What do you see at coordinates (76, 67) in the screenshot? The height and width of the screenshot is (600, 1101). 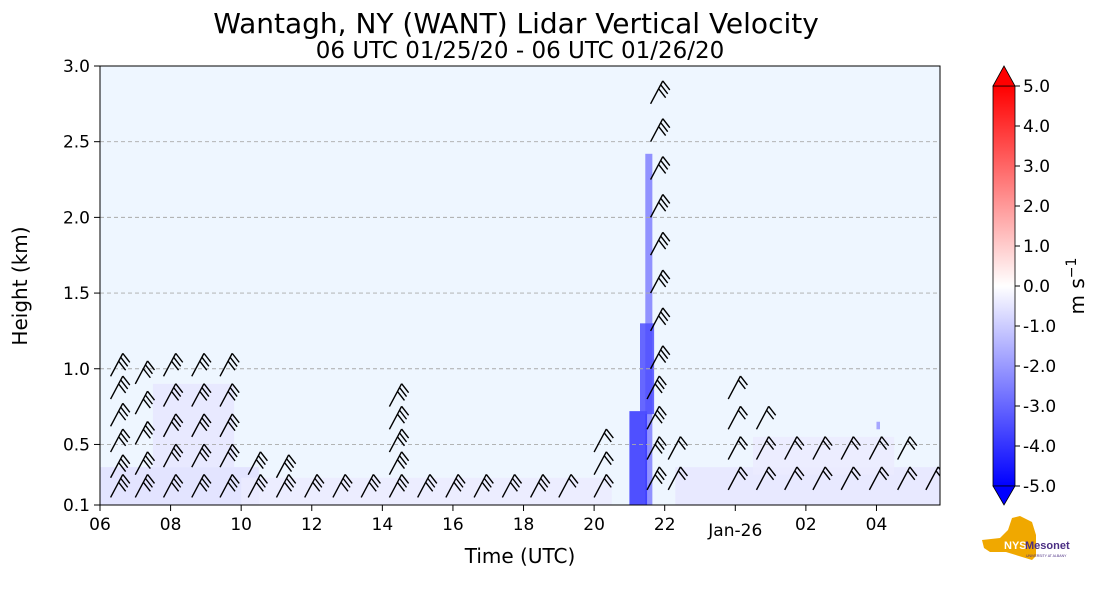 I see `y-tick-label: 3.0` at bounding box center [76, 67].